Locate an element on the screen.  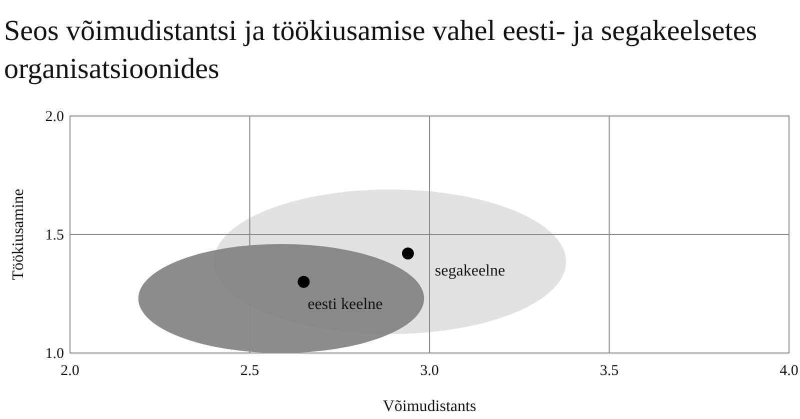
x-axis-title: Võimudistants is located at coordinates (429, 406).